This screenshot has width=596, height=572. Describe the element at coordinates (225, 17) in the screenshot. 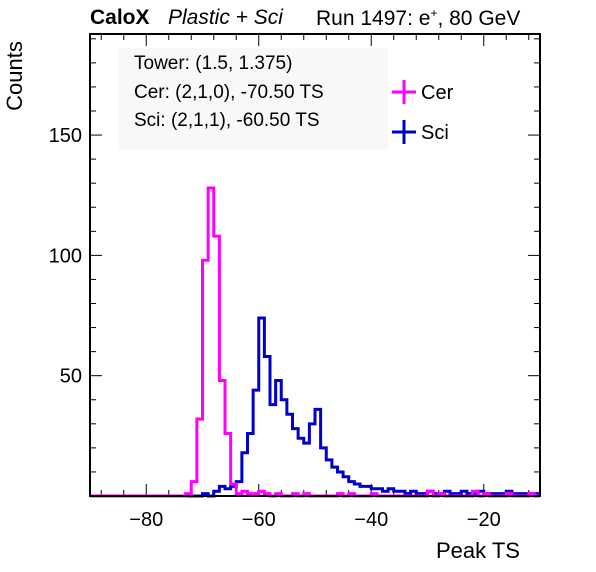

I see `detector-name: Plastic + Sci` at that location.